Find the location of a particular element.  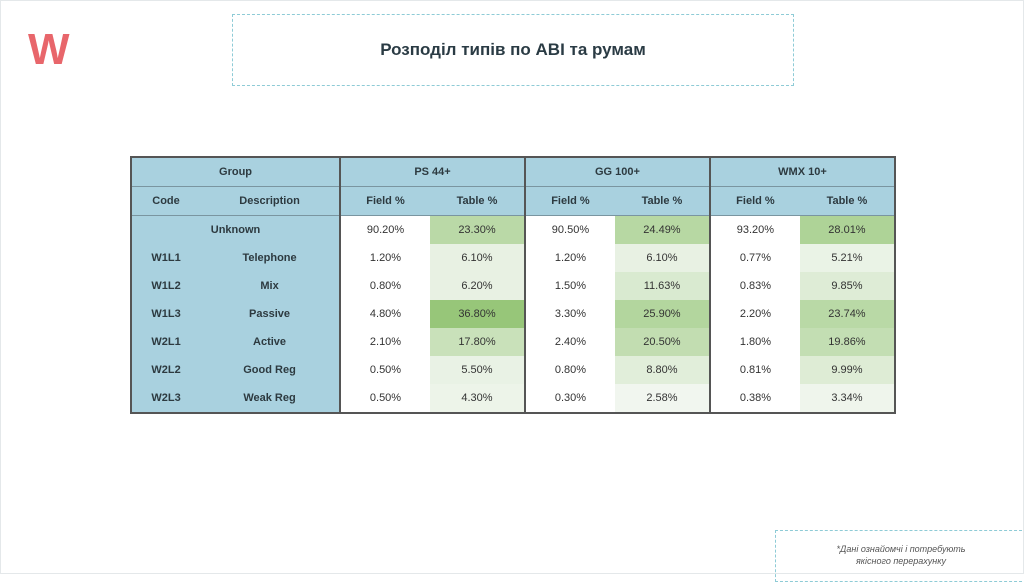

field-pct-cell: 1.50% is located at coordinates (570, 286).